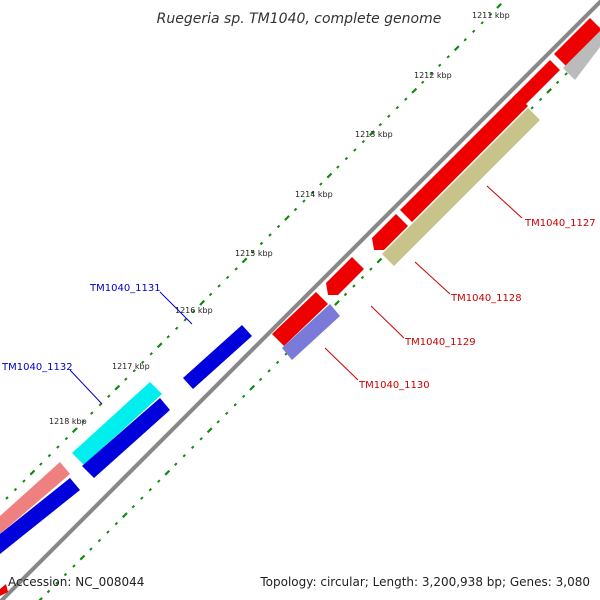 Image resolution: width=600 pixels, height=600 pixels. What do you see at coordinates (125, 288) in the screenshot?
I see `gene-label-1131: TM1040_1131` at bounding box center [125, 288].